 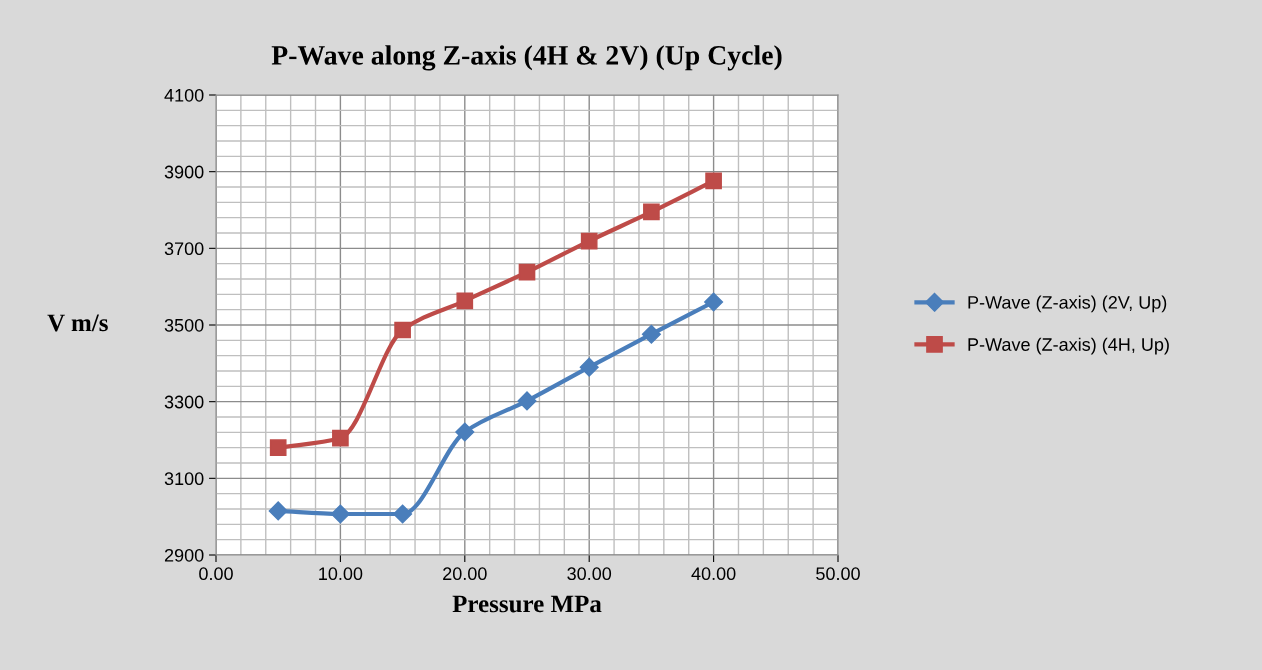 I want to click on x-tick-label: 50.00, so click(x=838, y=574).